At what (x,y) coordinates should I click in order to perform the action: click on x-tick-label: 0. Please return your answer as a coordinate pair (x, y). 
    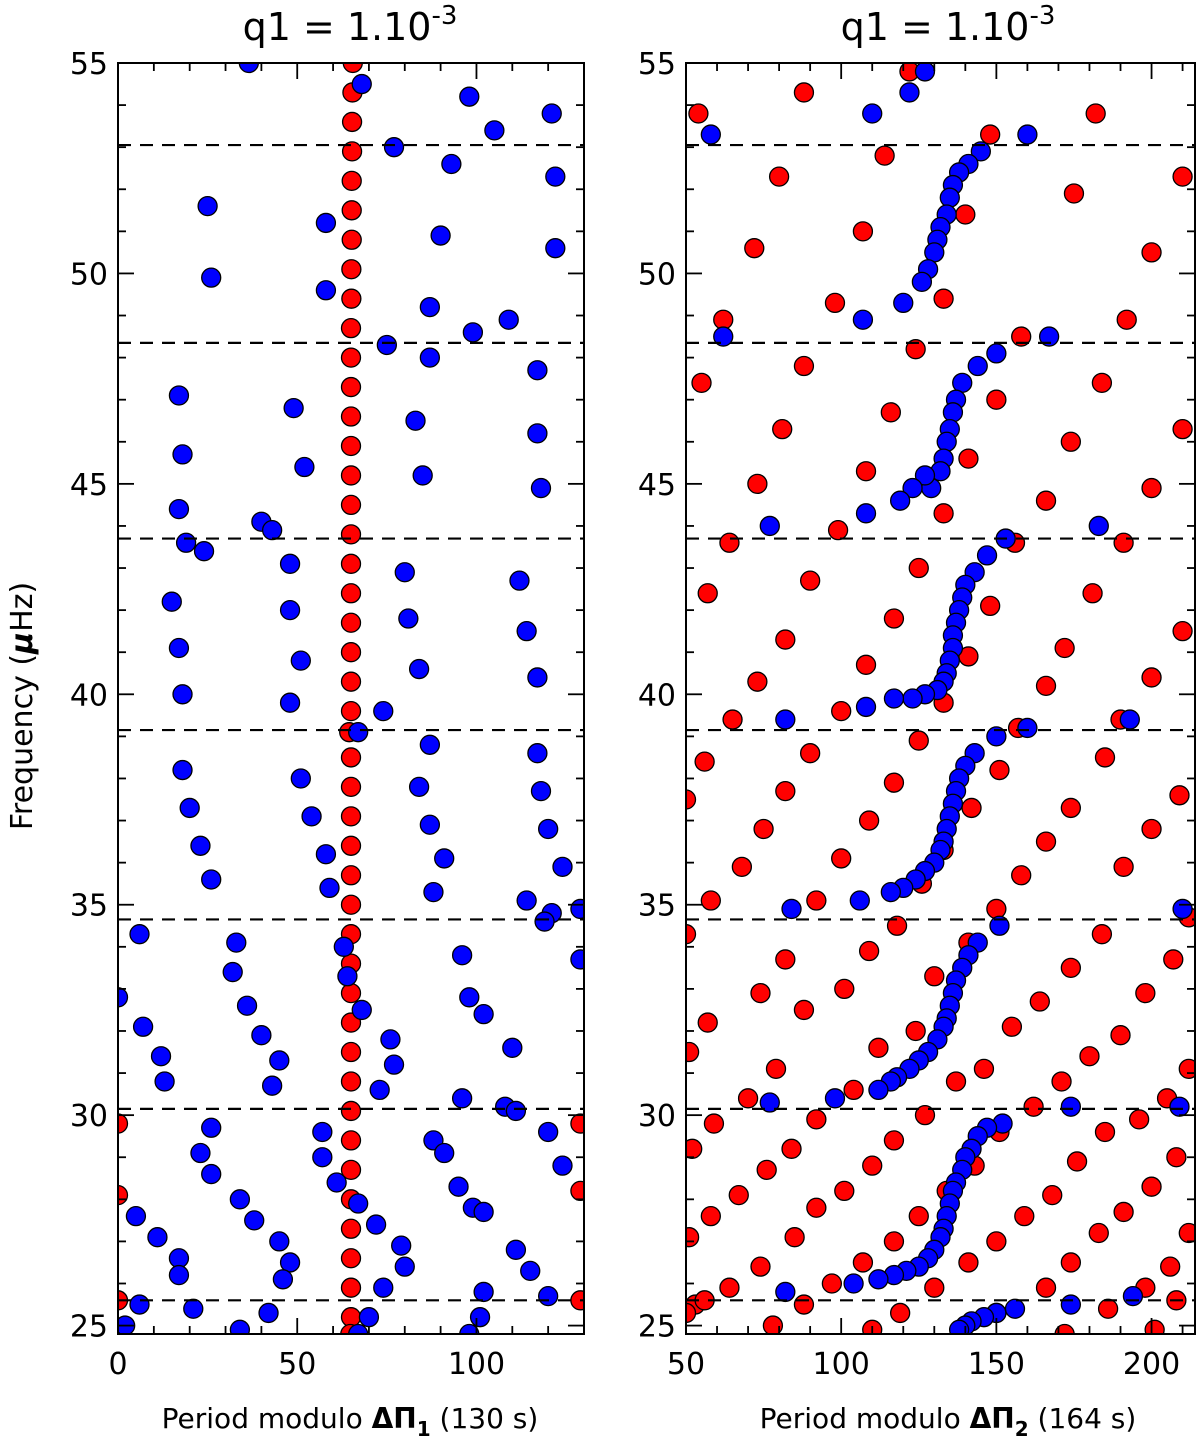
    Looking at the image, I should click on (117, 1364).